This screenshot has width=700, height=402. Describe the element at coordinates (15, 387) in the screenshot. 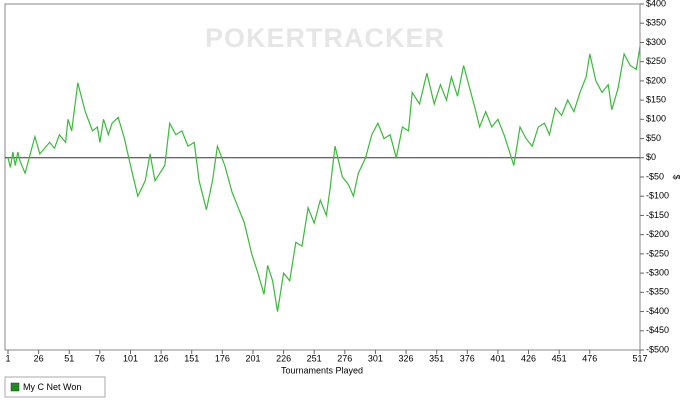

I see `legend-swatch` at that location.